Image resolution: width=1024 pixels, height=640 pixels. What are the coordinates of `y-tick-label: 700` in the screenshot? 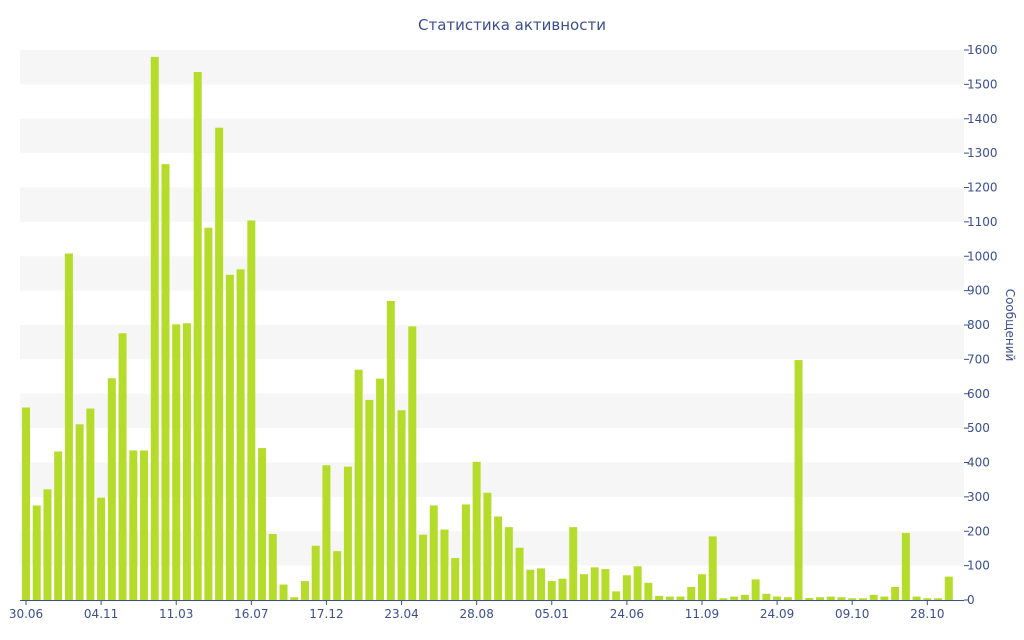 It's located at (978, 359).